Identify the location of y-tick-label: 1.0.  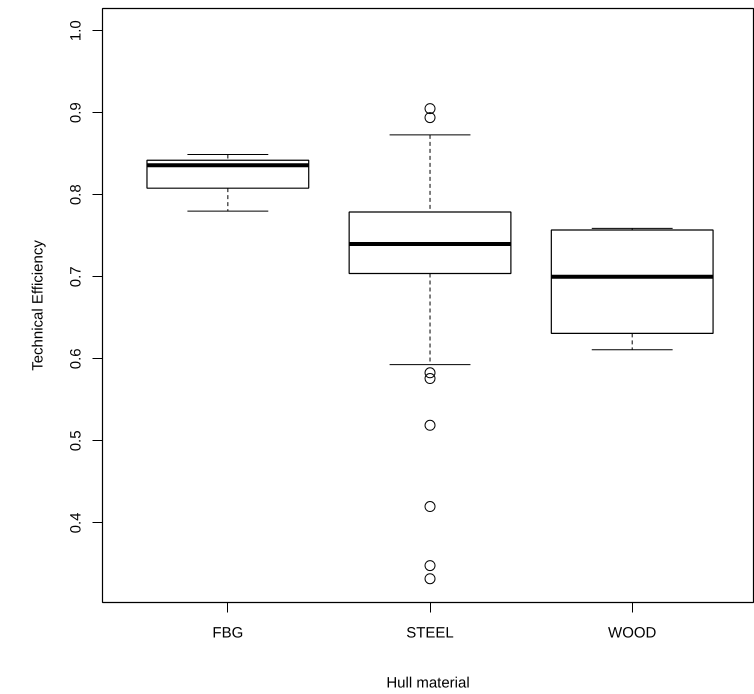
(76, 31).